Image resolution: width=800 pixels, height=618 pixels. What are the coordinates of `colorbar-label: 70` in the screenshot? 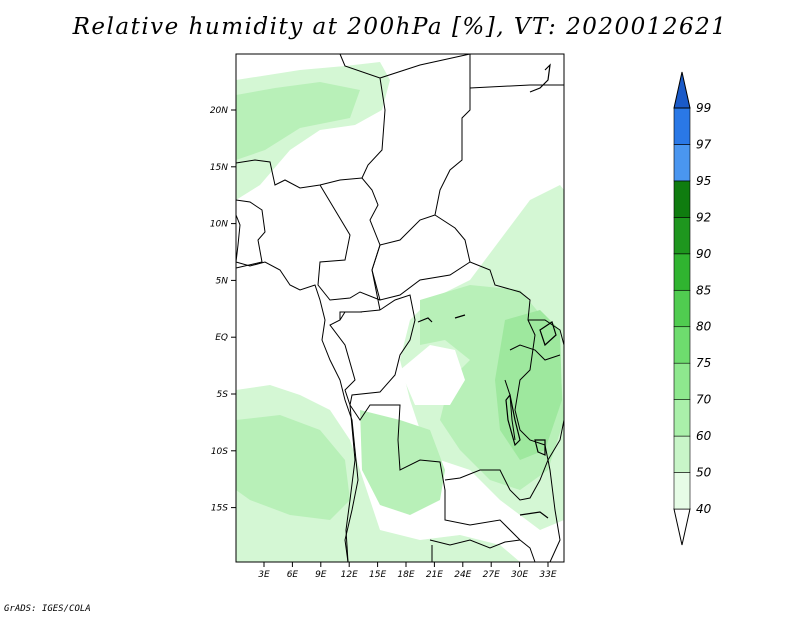 It's located at (704, 400).